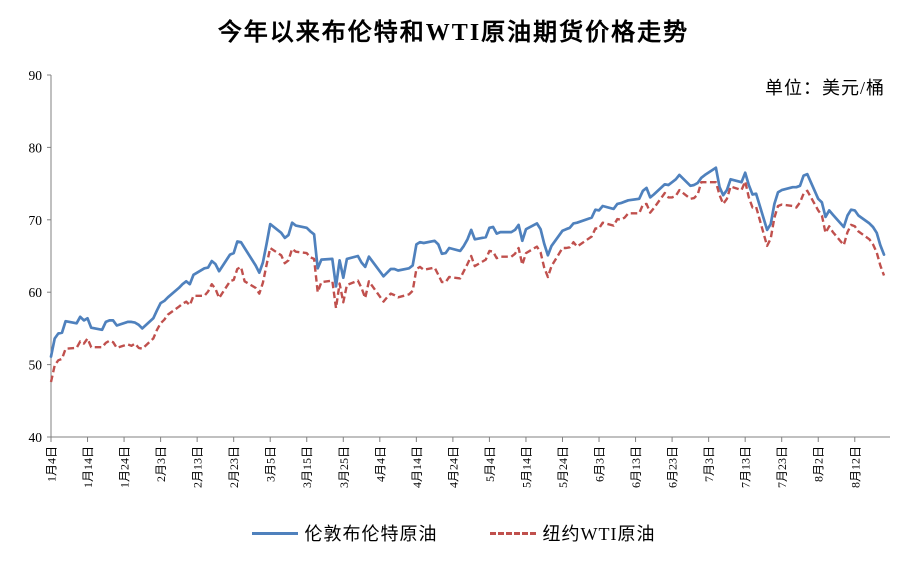 Image resolution: width=907 pixels, height=567 pixels. Describe the element at coordinates (380, 464) in the screenshot. I see `x-tick-label: 4月4日` at that location.